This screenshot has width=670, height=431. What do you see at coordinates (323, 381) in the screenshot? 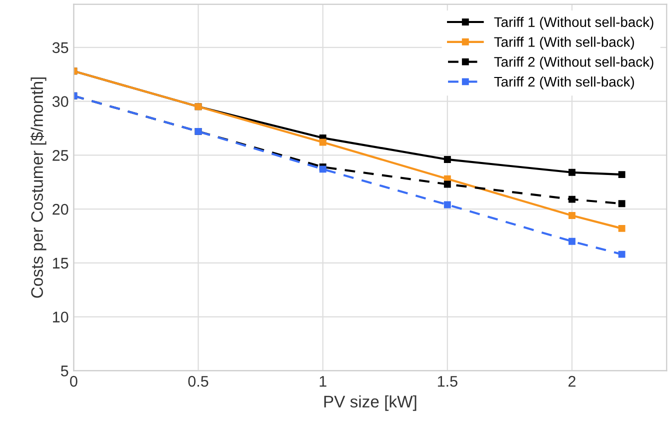
I see `x-tick-label: 1` at bounding box center [323, 381].